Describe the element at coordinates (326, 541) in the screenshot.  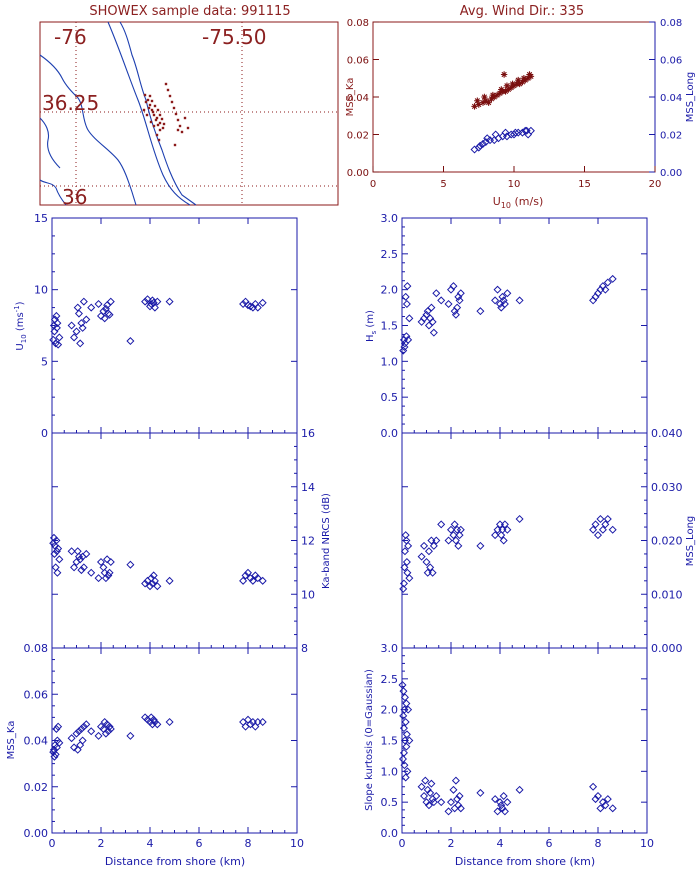
I see `nrcs-ylabel: Ka-band NRCS (dB)` at that location.